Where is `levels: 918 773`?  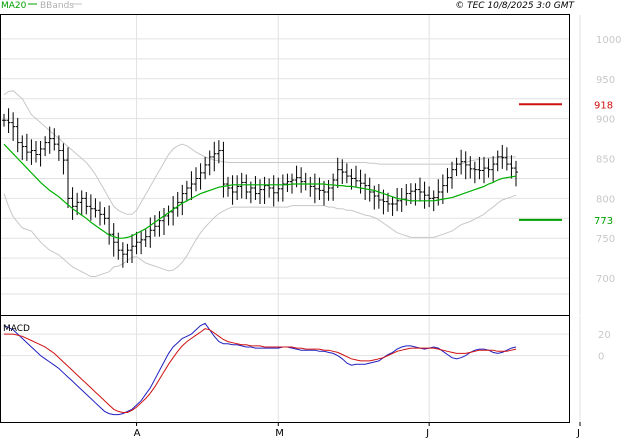
levels: 918 773 is located at coordinates (566, 163).